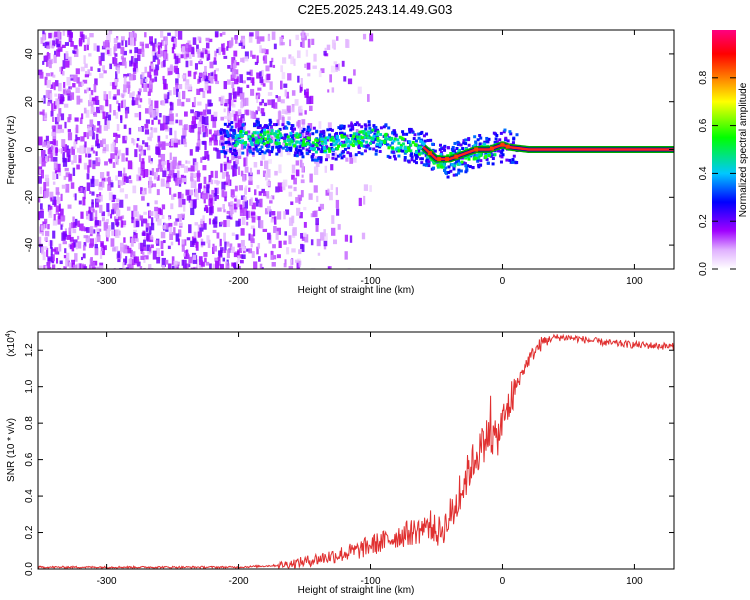 This screenshot has width=750, height=600. I want to click on y-tick-label: 0.8, so click(29, 423).